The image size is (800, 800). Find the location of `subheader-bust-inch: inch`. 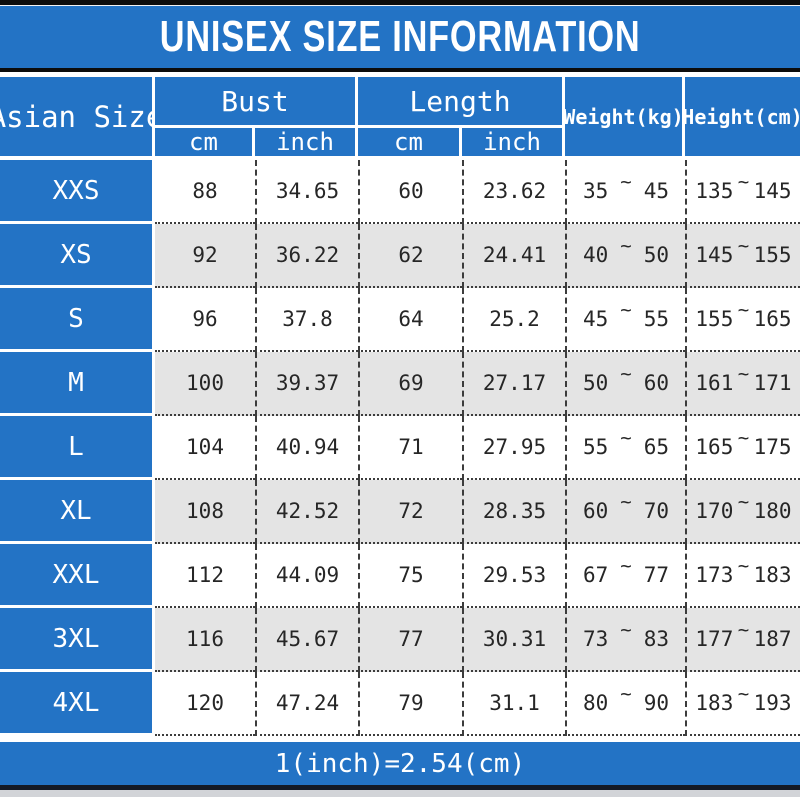

subheader-bust-inch: inch is located at coordinates (305, 142).